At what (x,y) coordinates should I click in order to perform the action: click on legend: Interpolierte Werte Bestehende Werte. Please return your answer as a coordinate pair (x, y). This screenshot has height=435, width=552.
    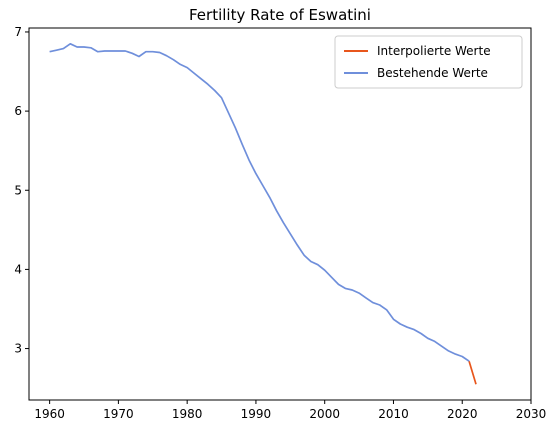
    Looking at the image, I should click on (428, 62).